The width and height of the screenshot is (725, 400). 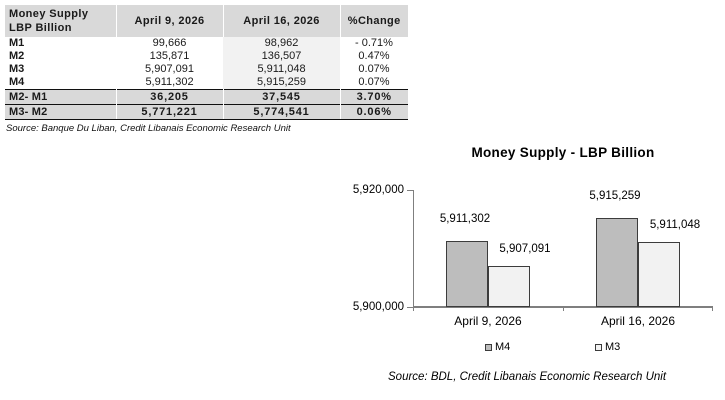 I want to click on x-axis-label: April 16, 2026, so click(x=638, y=321).